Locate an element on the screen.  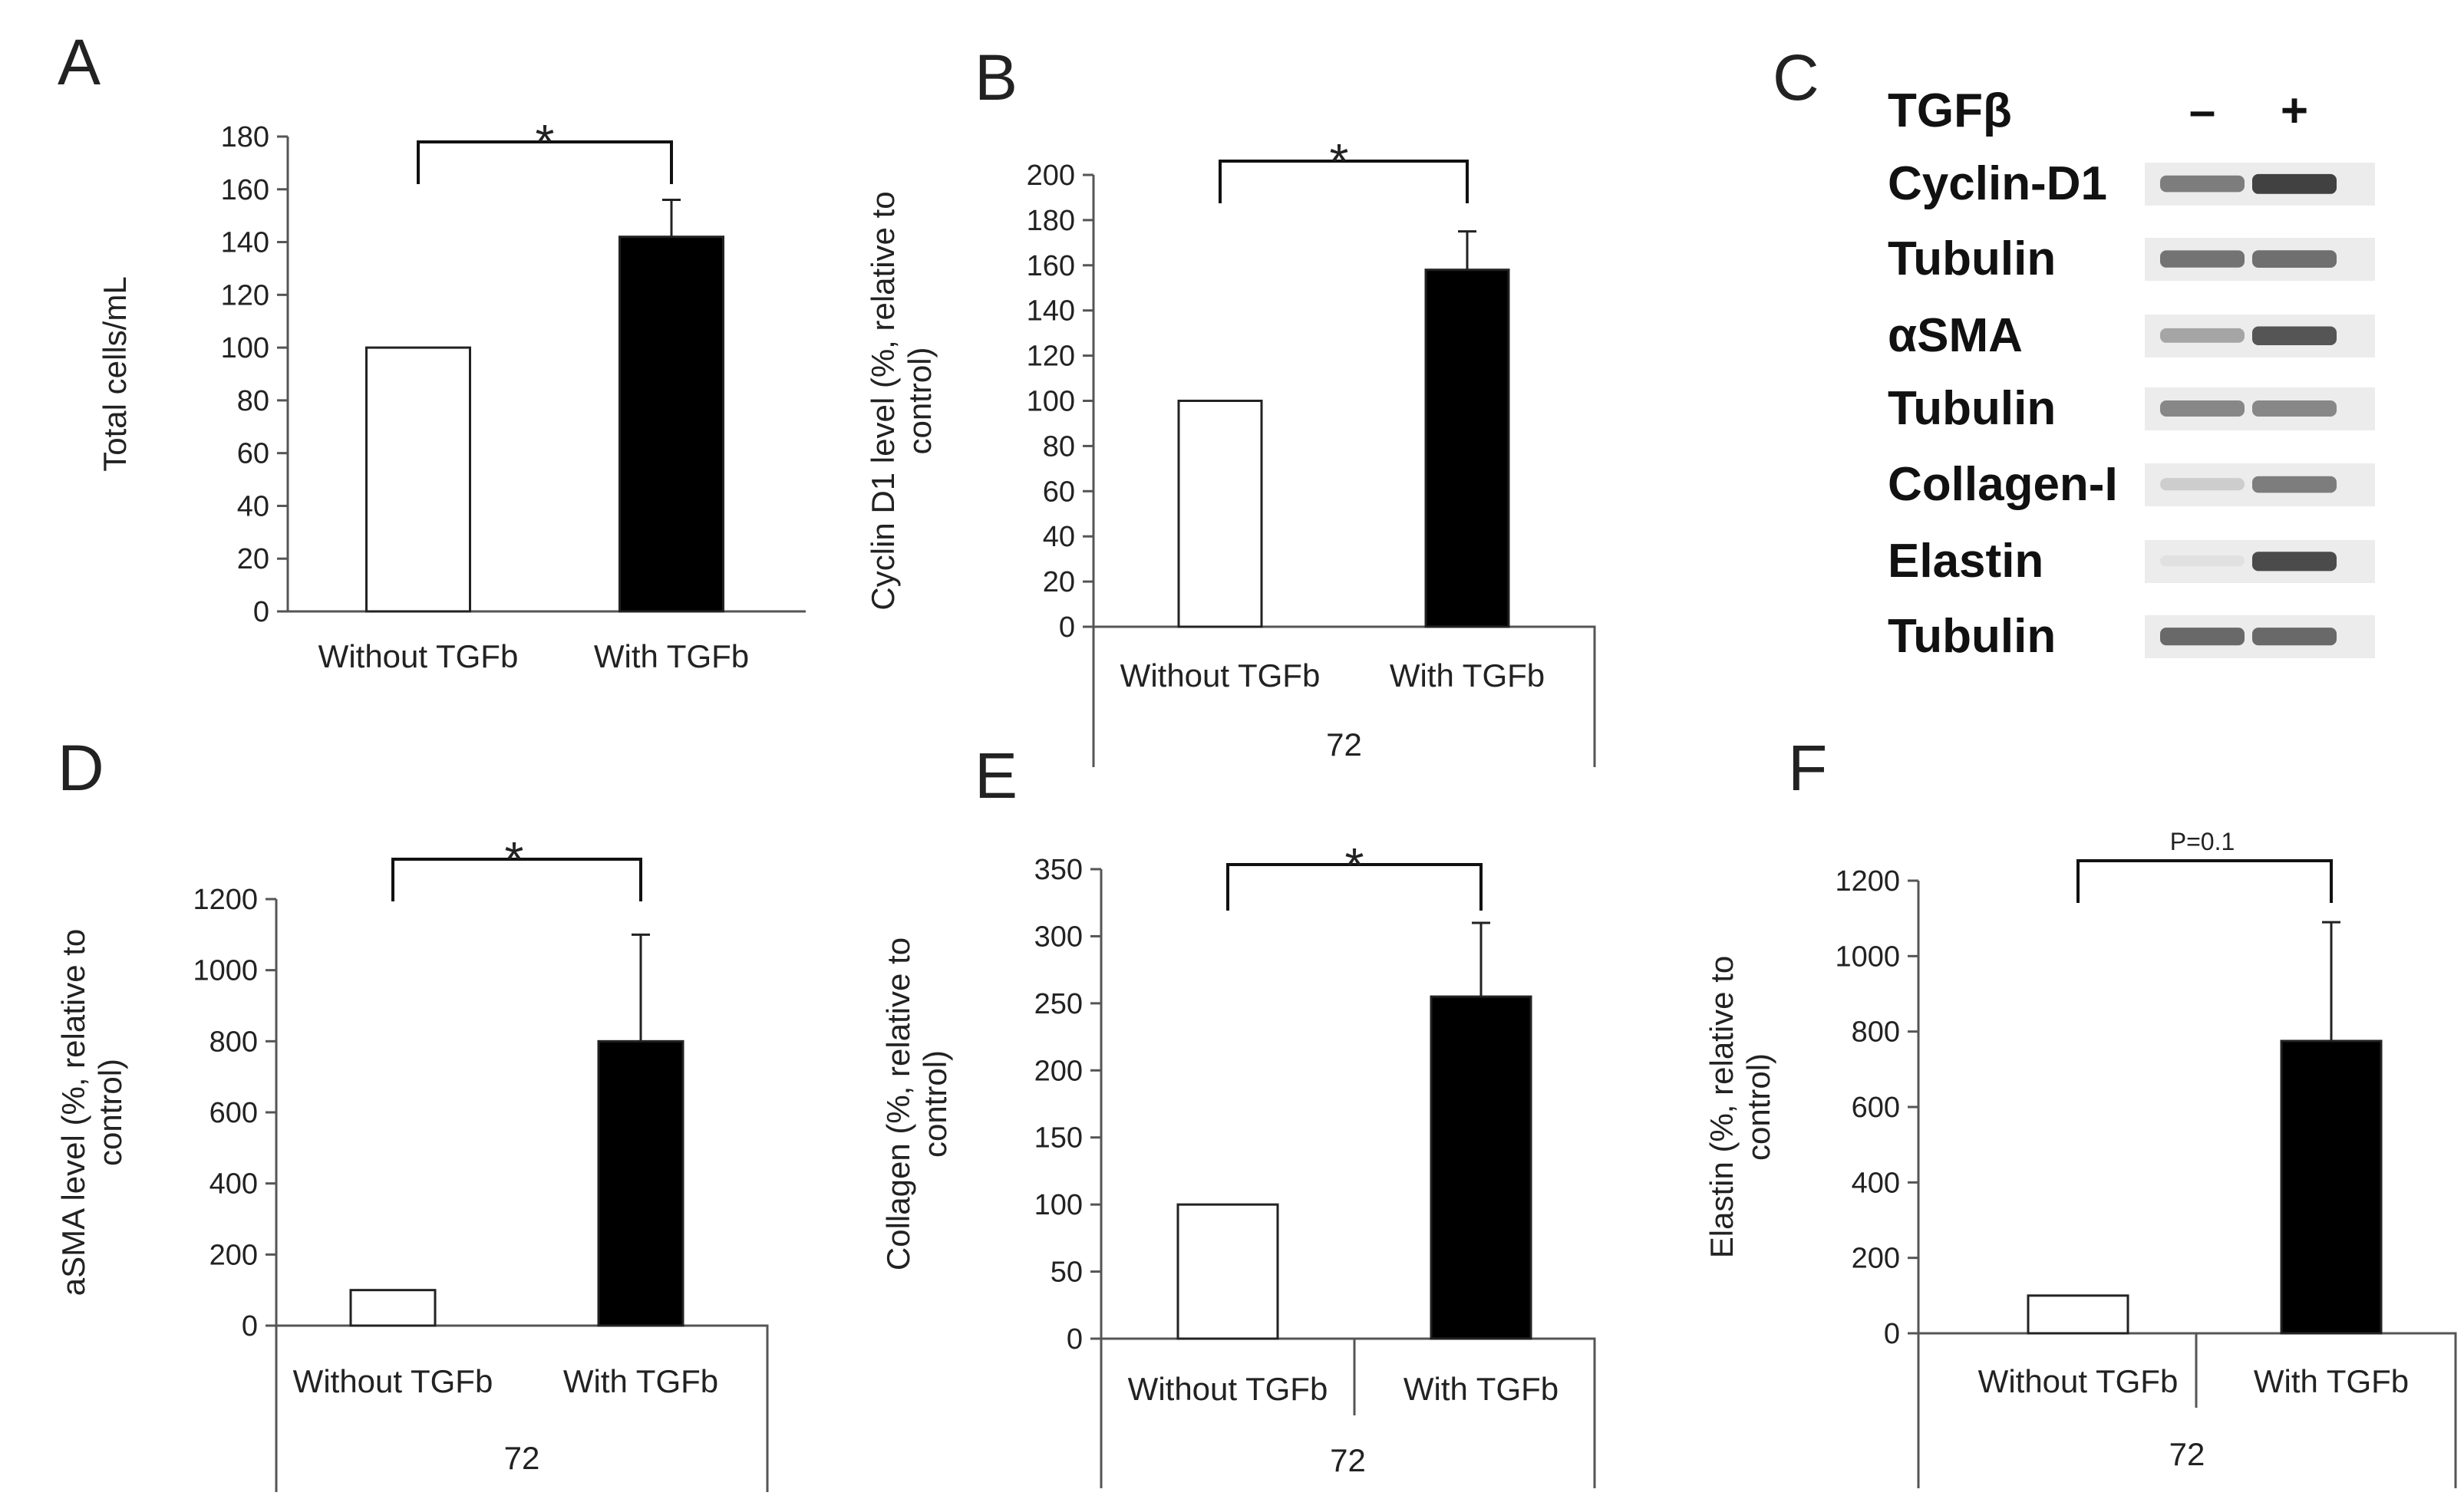
blot-lane-plus: + is located at coordinates (2295, 110).